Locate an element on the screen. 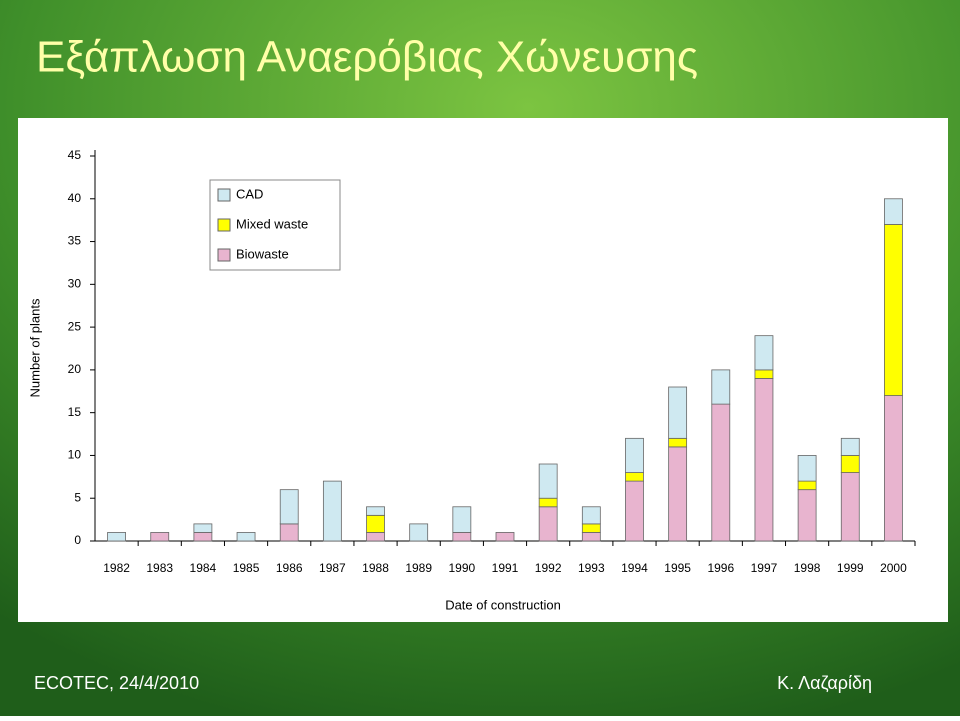 The height and width of the screenshot is (721, 960). x-tick-label: 1982 is located at coordinates (116, 568).